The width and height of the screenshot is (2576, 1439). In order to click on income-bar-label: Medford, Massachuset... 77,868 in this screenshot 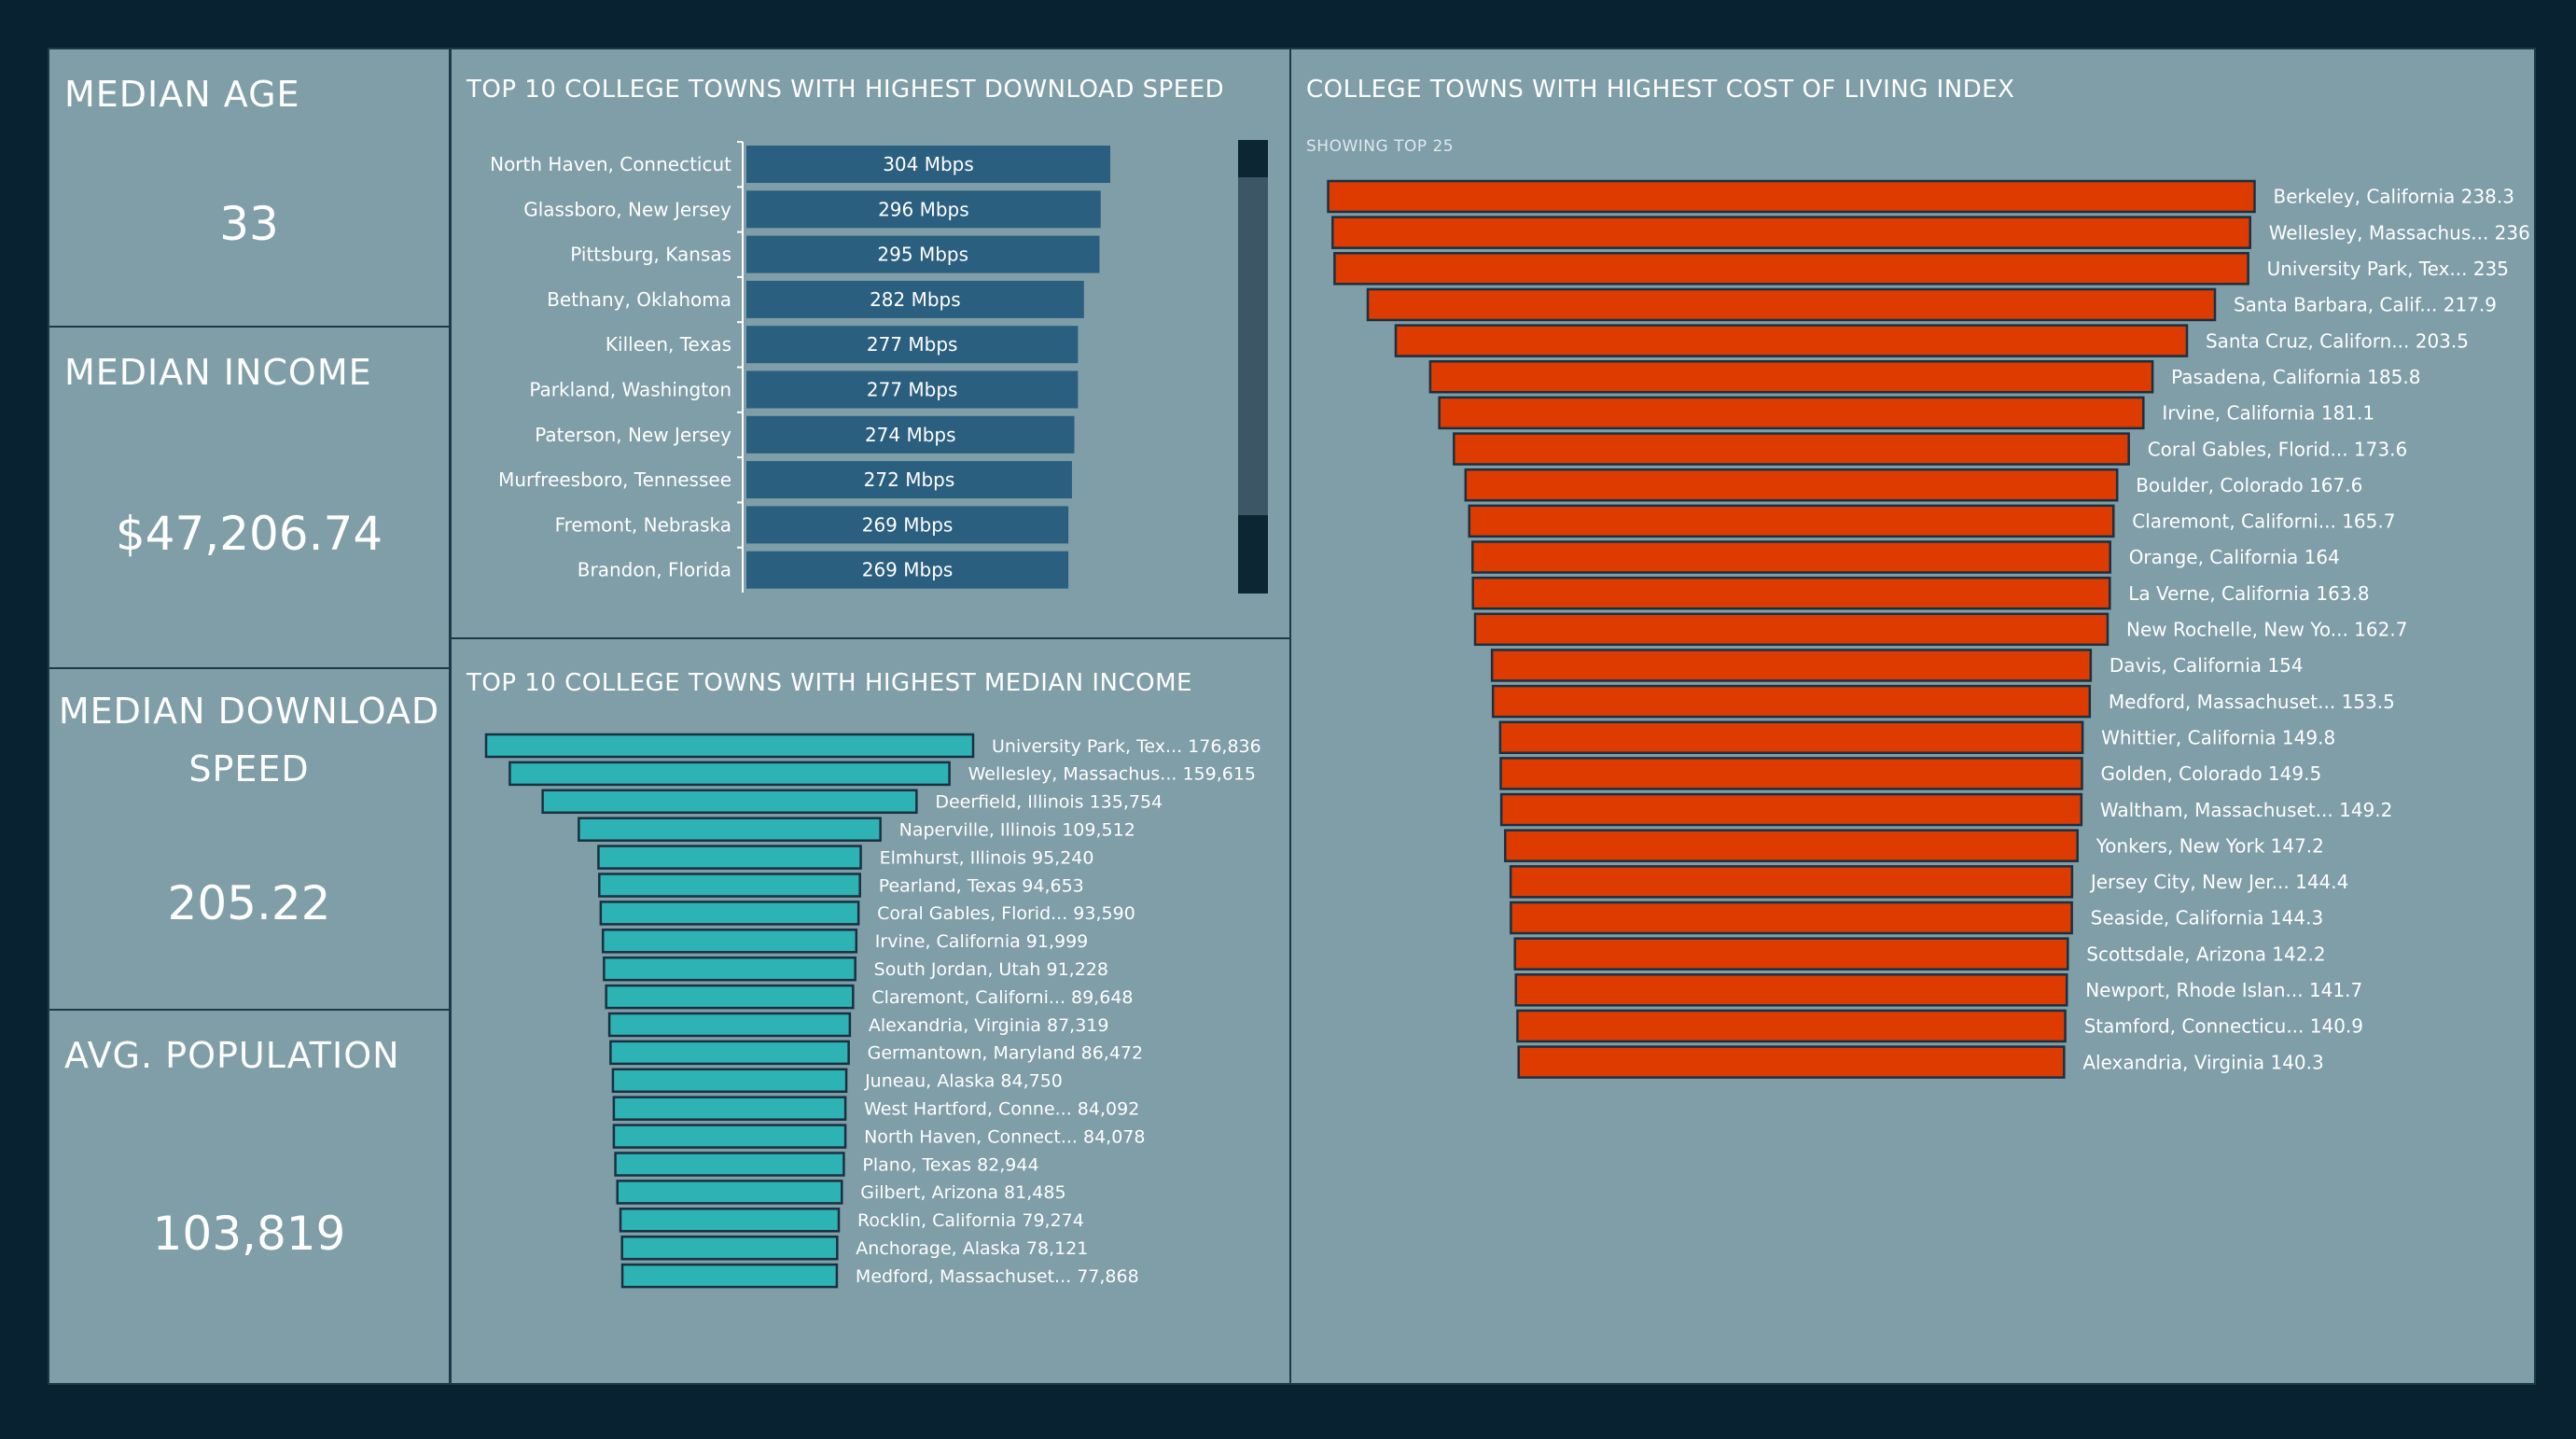, I will do `click(998, 1276)`.